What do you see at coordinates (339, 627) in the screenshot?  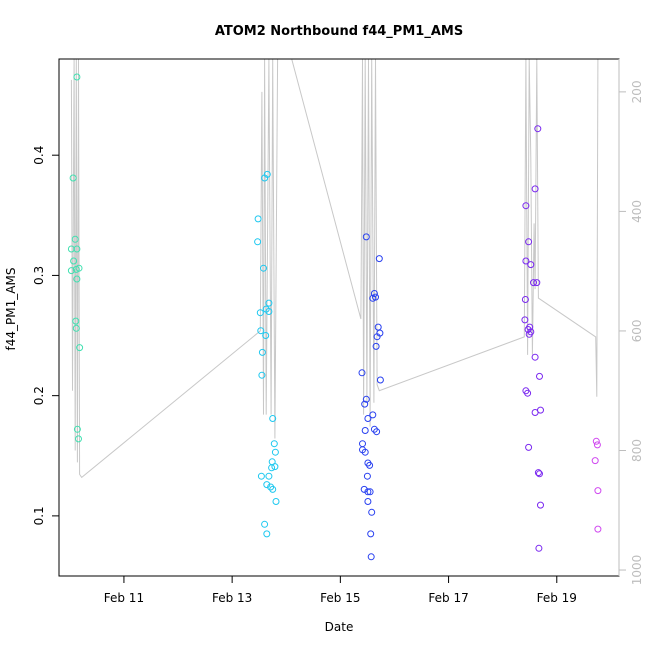 I see `x-axis-label: Date` at bounding box center [339, 627].